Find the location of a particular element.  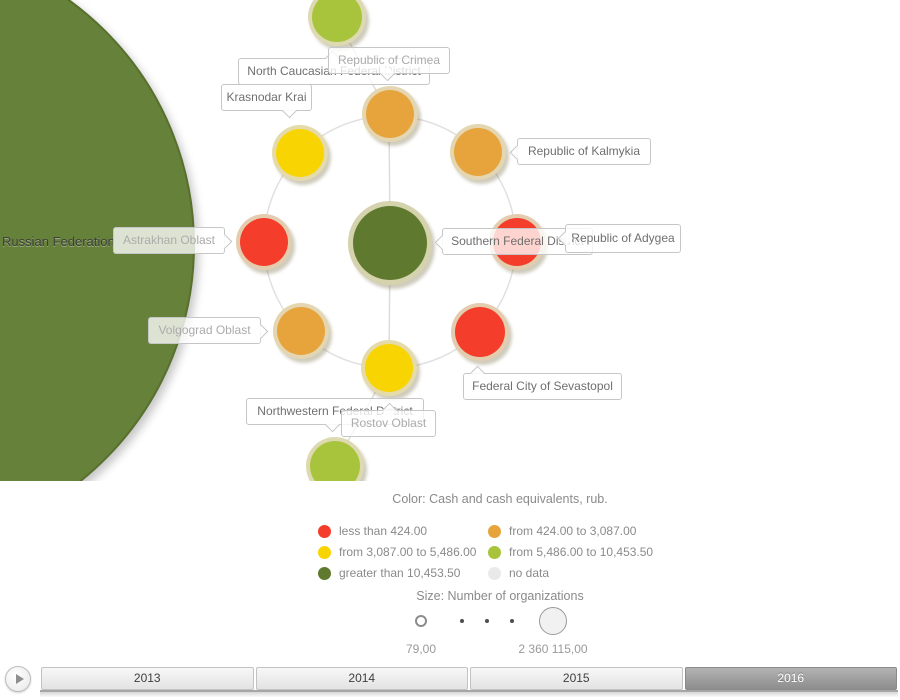

legend-dot-no-data-icon is located at coordinates (494, 573).